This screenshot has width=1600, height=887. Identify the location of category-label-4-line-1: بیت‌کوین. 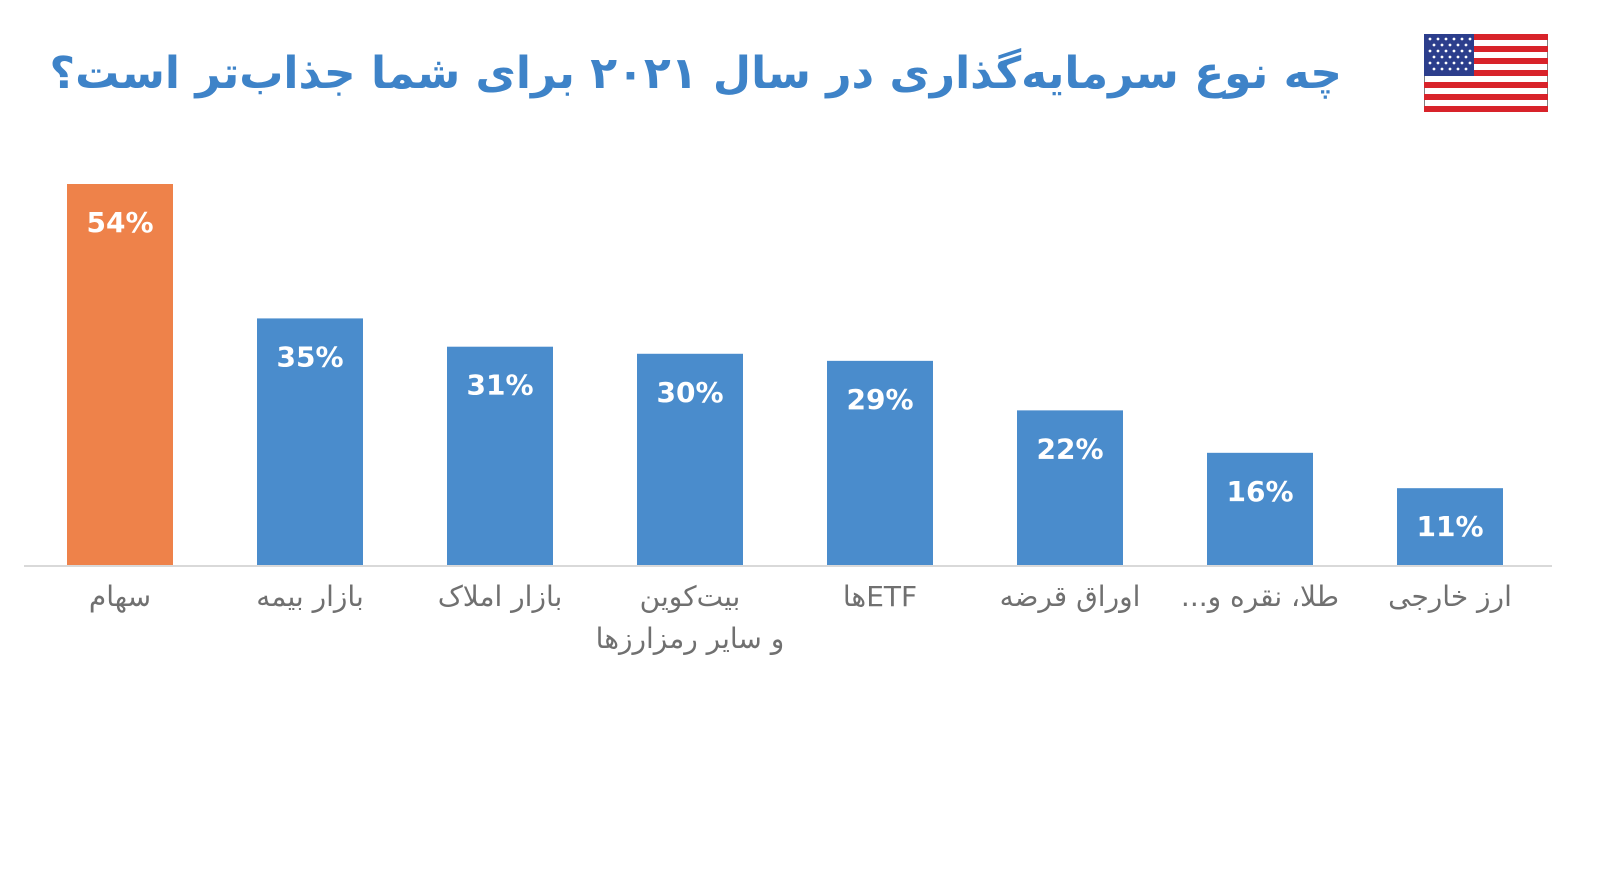
(690, 596).